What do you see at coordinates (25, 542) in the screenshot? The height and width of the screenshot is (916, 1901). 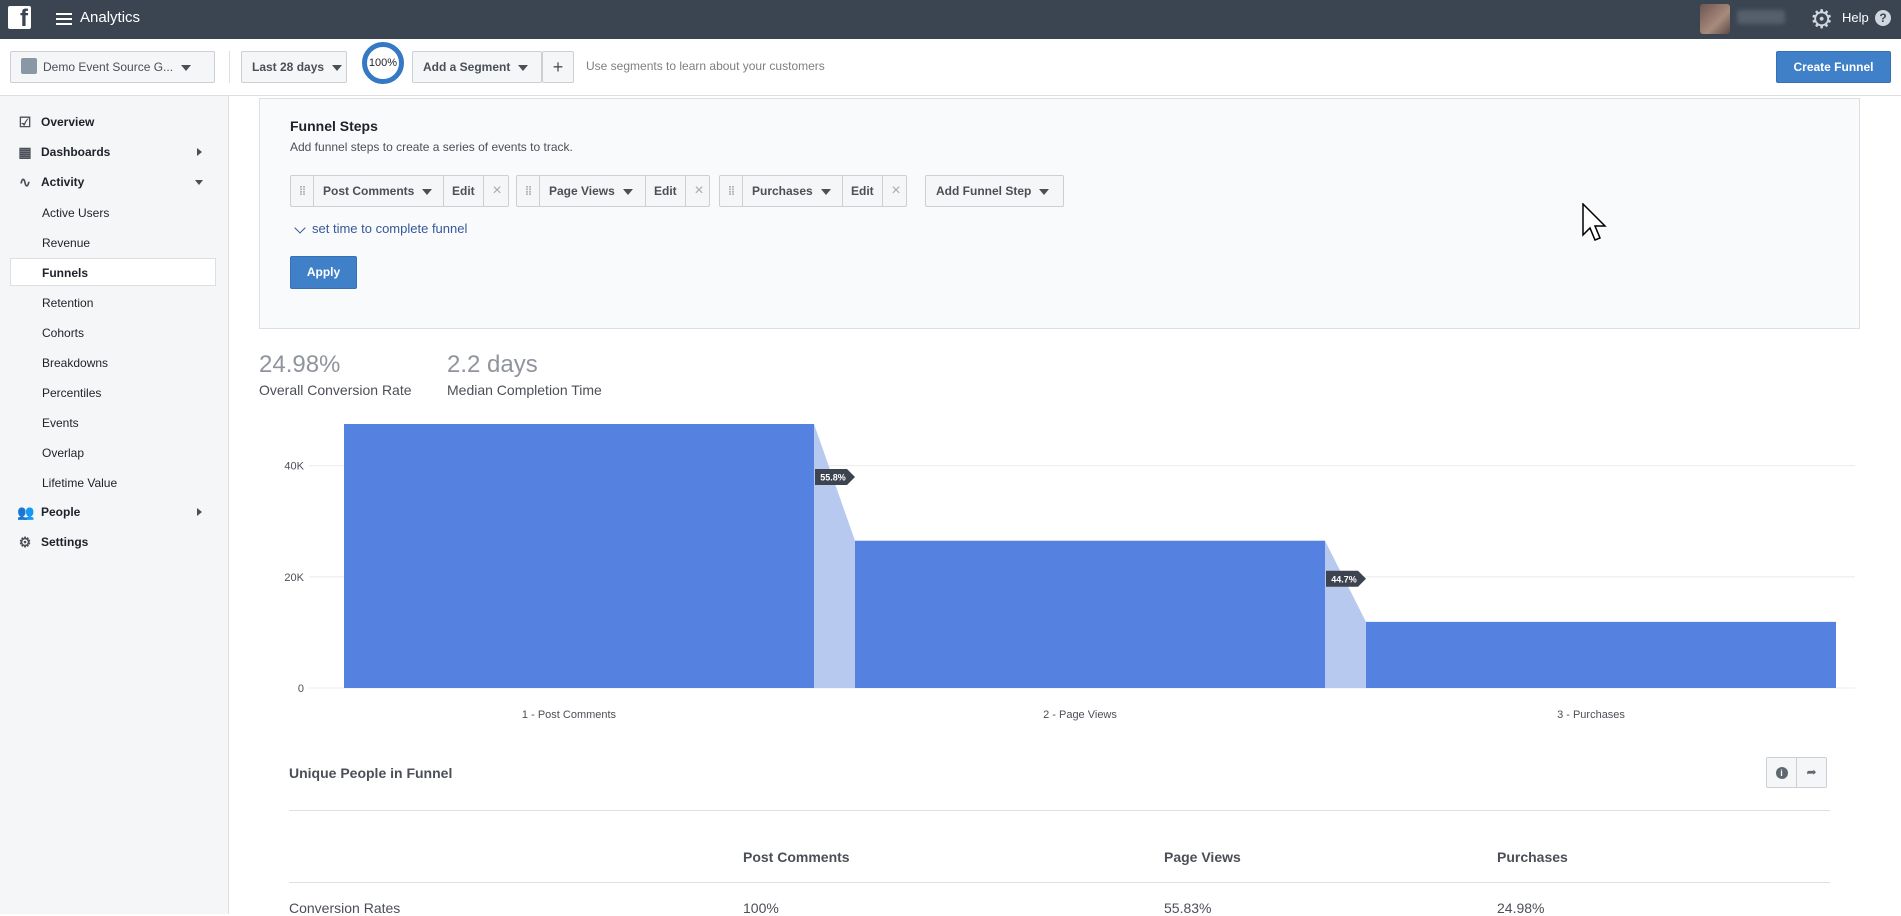 I see `gear-icon: ⚙` at bounding box center [25, 542].